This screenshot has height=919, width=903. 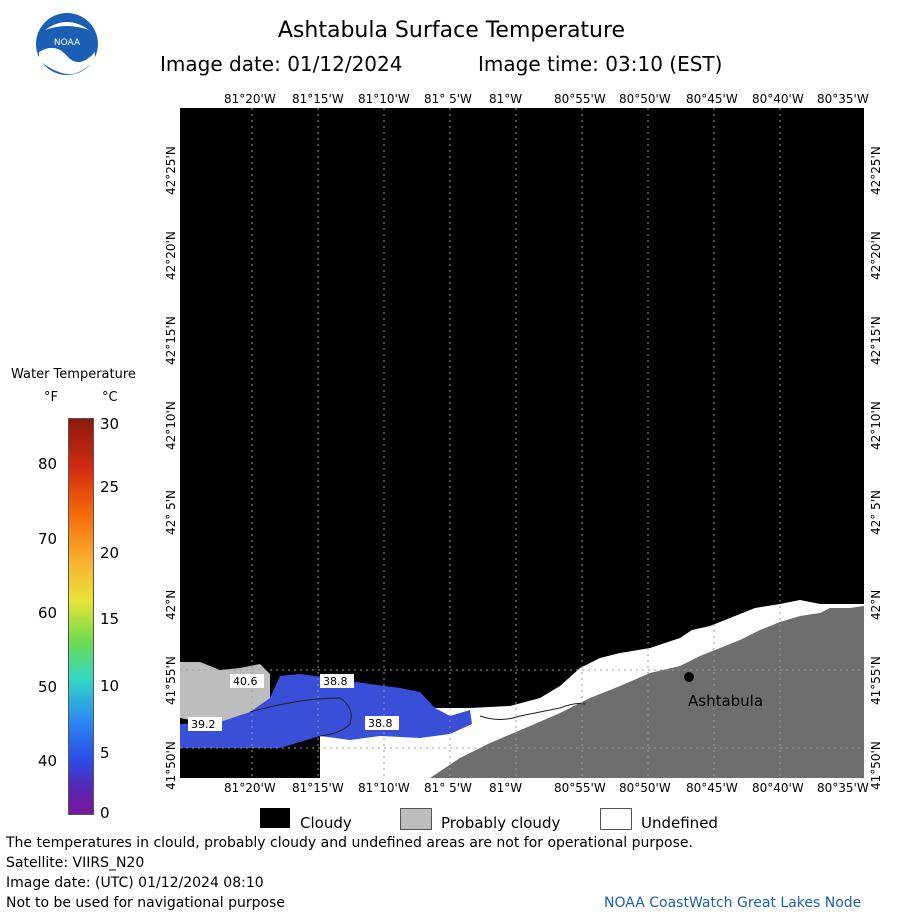 I want to click on celsius-tick: 5, so click(x=105, y=753).